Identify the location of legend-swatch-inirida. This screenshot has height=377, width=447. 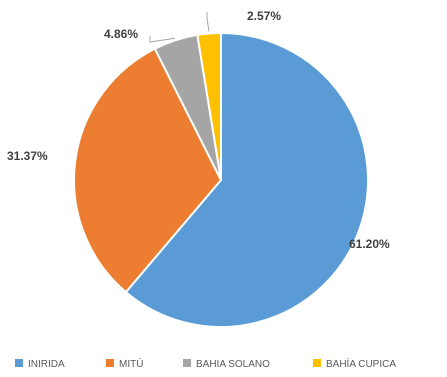
(19, 363).